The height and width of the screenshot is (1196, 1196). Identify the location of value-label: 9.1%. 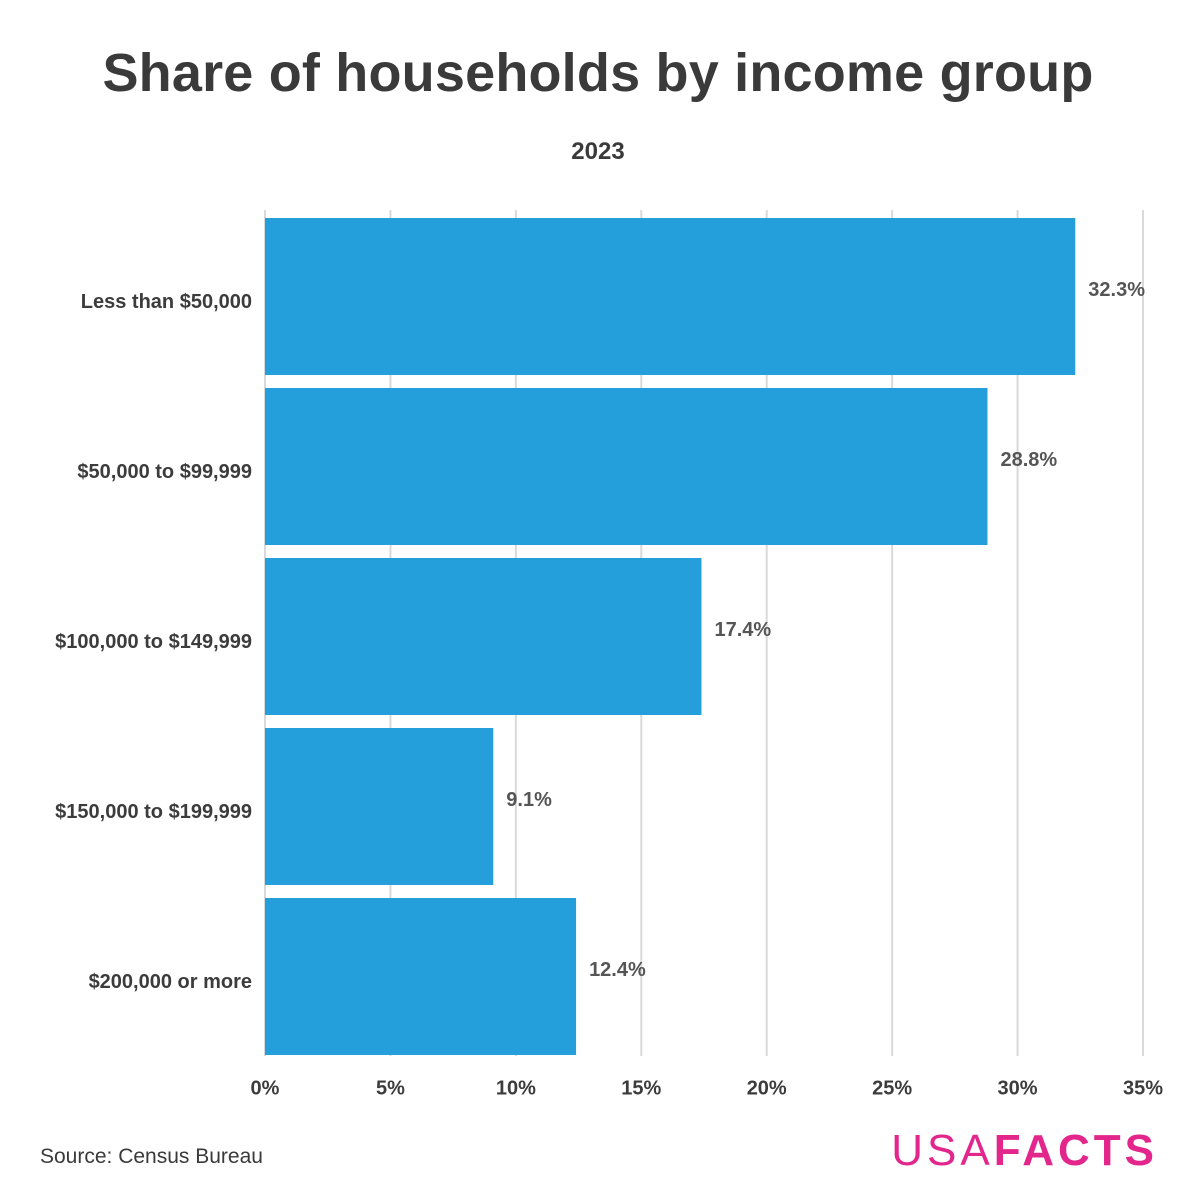
(529, 800).